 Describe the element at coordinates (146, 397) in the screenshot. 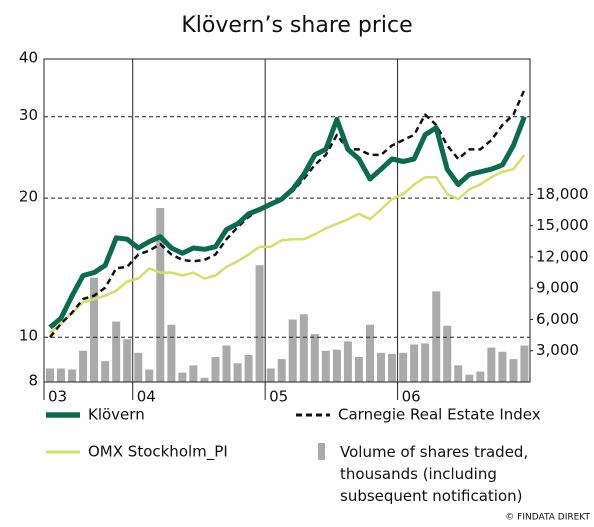

I see `x-tick-label: 04` at that location.